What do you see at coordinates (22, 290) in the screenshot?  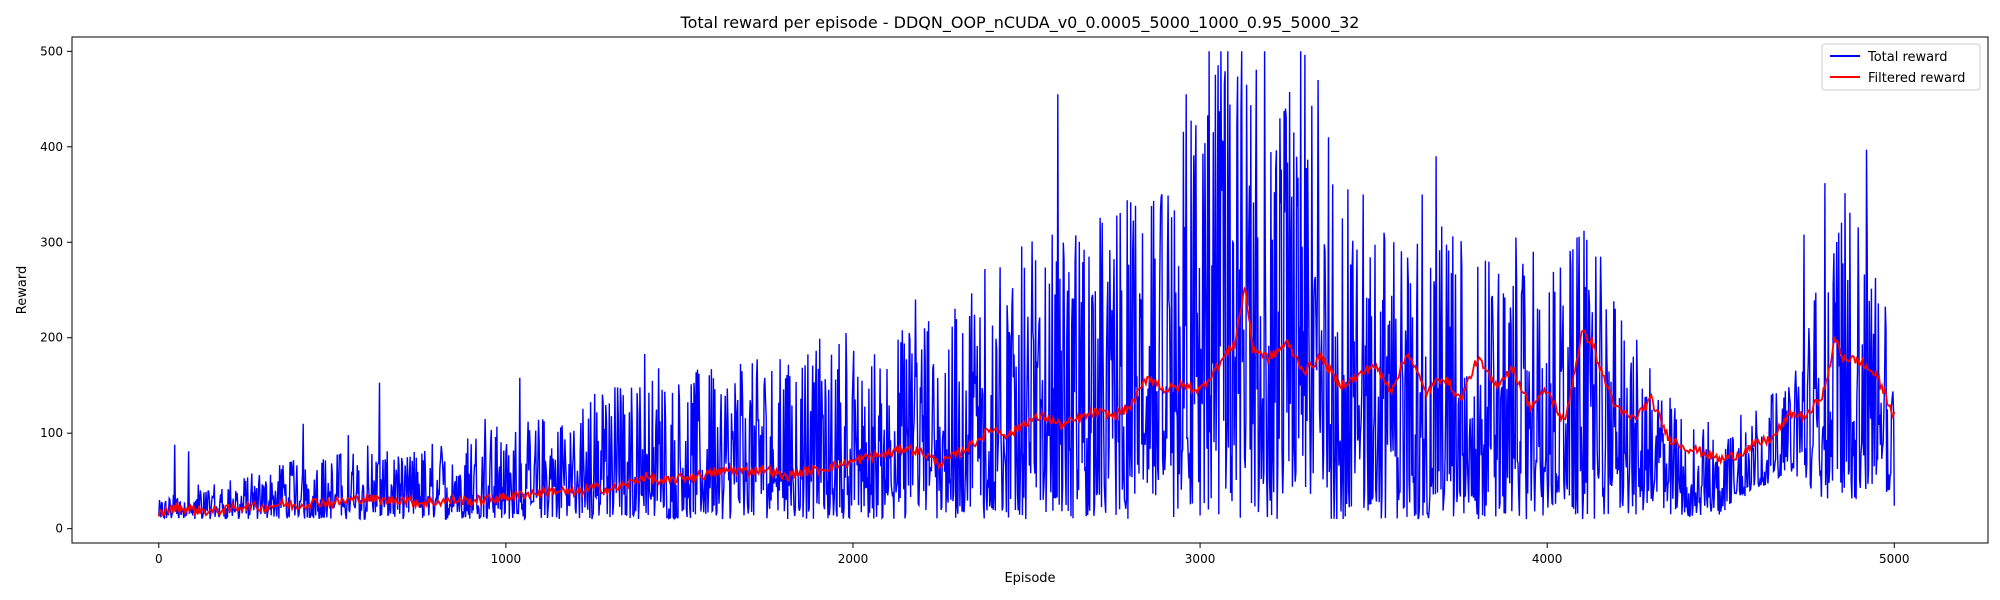 I see `y-axis-label: Reward` at bounding box center [22, 290].